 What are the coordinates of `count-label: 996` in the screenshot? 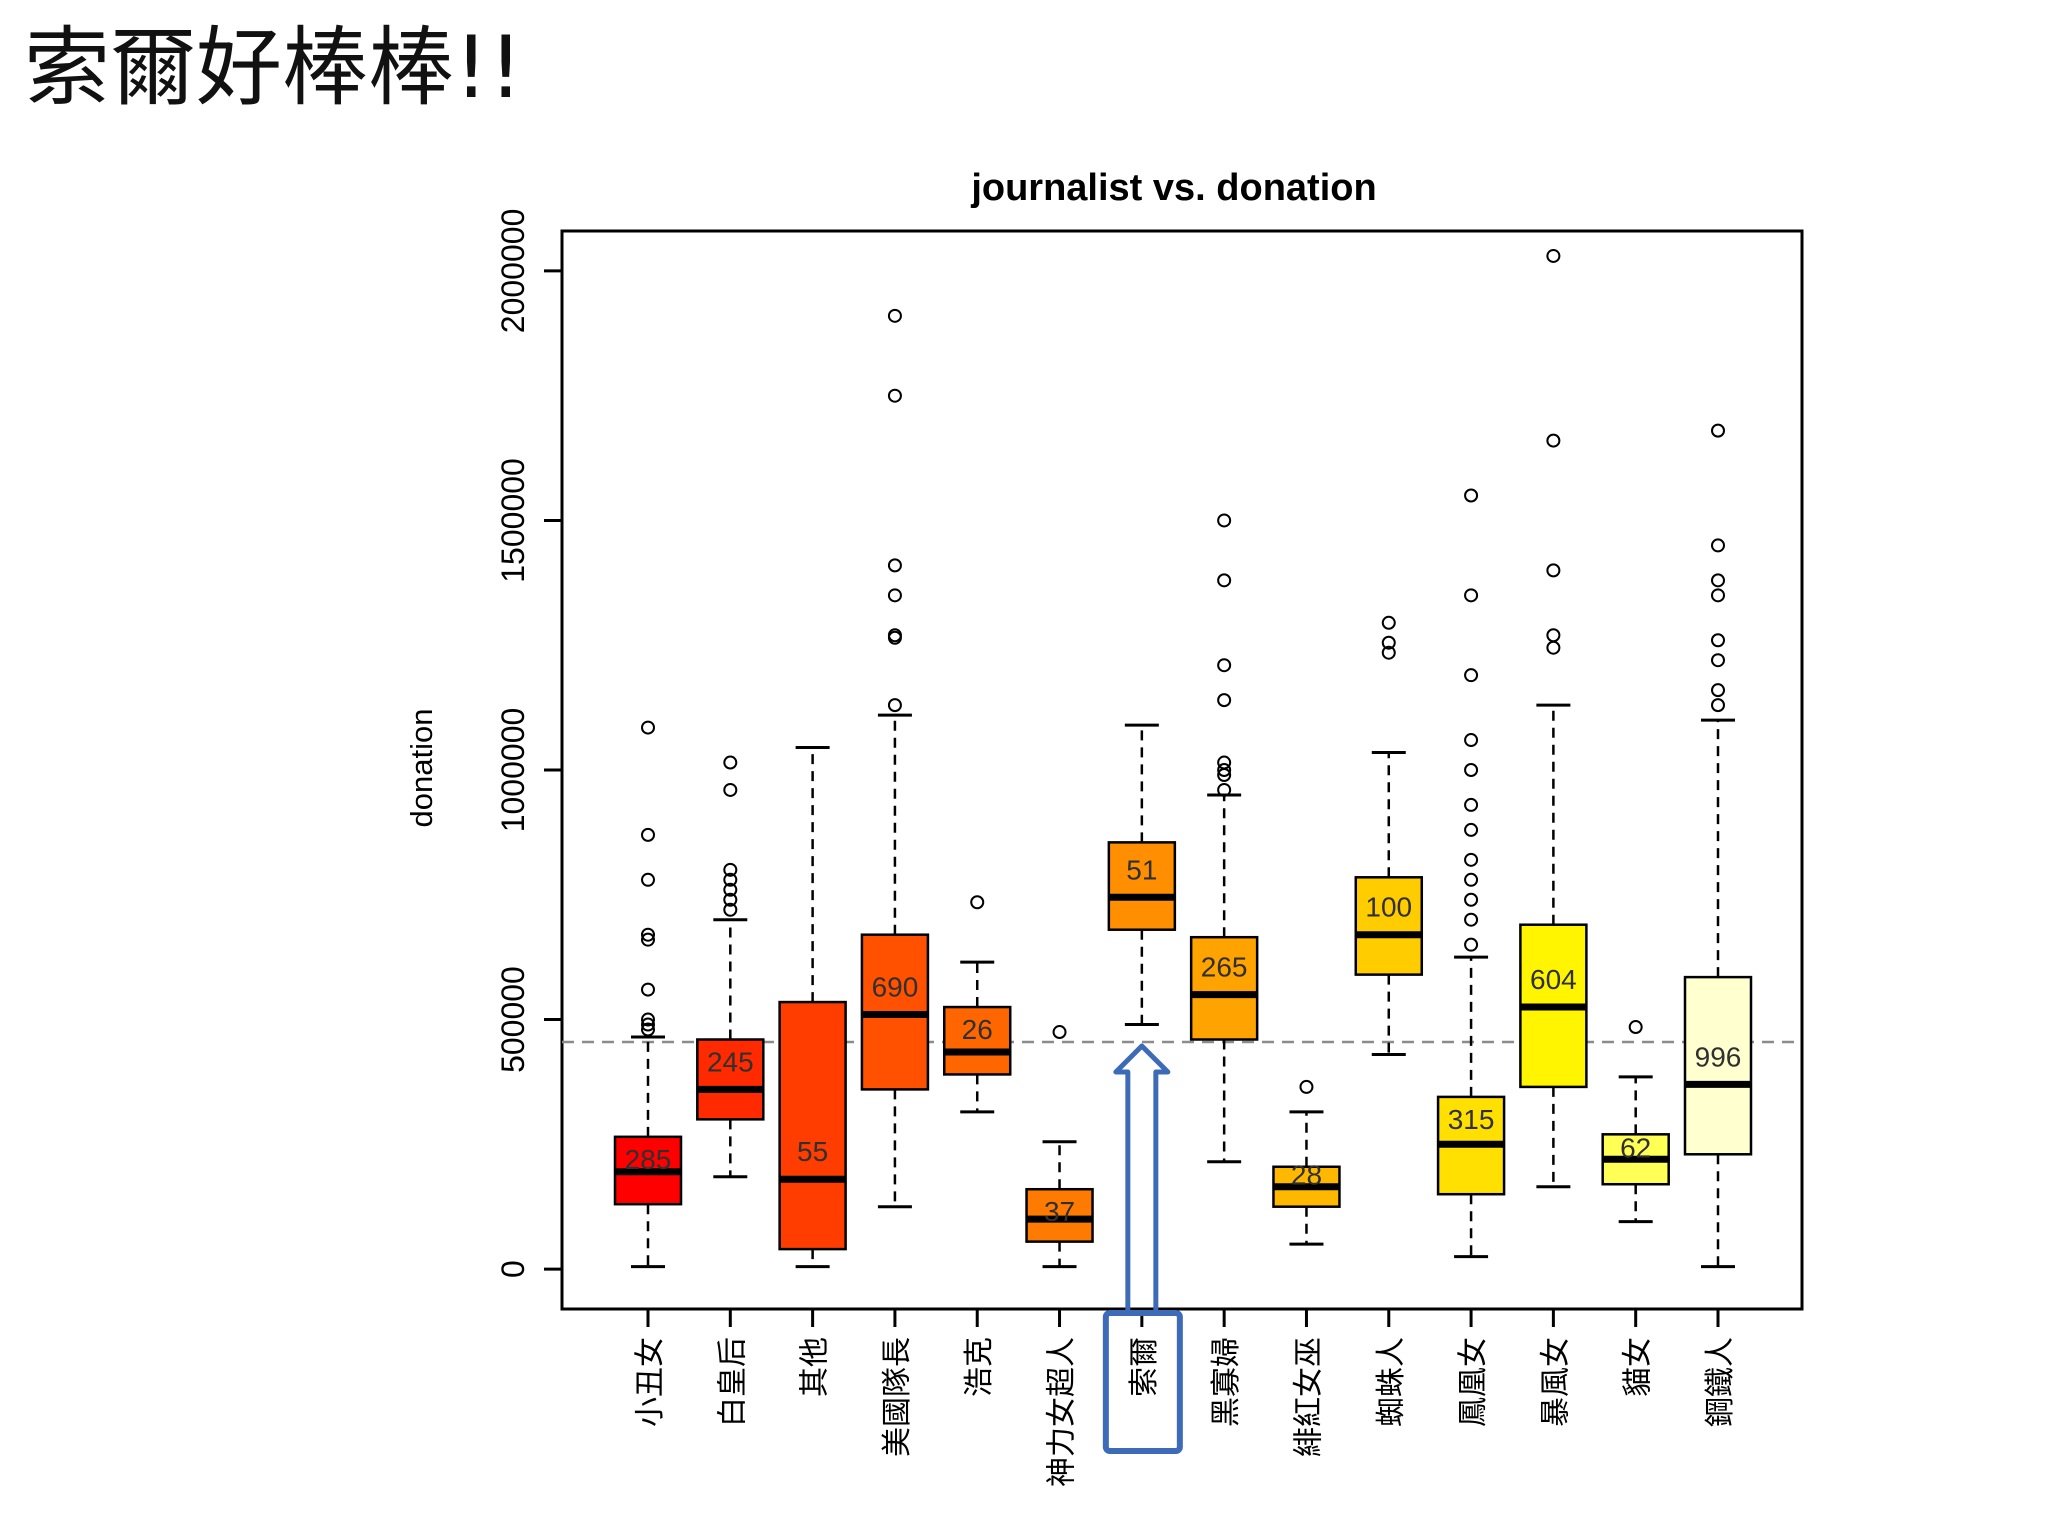 It's located at (1718, 1056).